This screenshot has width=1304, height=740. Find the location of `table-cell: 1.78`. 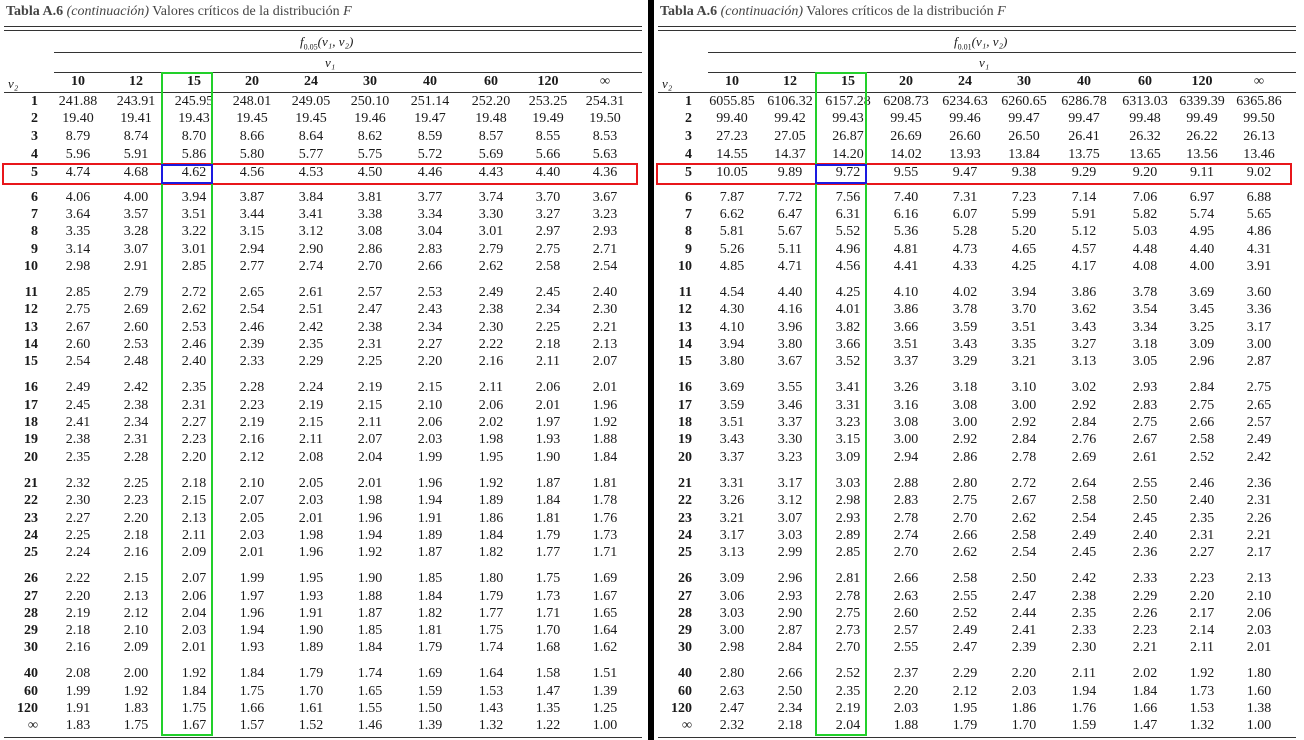

table-cell: 1.78 is located at coordinates (605, 500).